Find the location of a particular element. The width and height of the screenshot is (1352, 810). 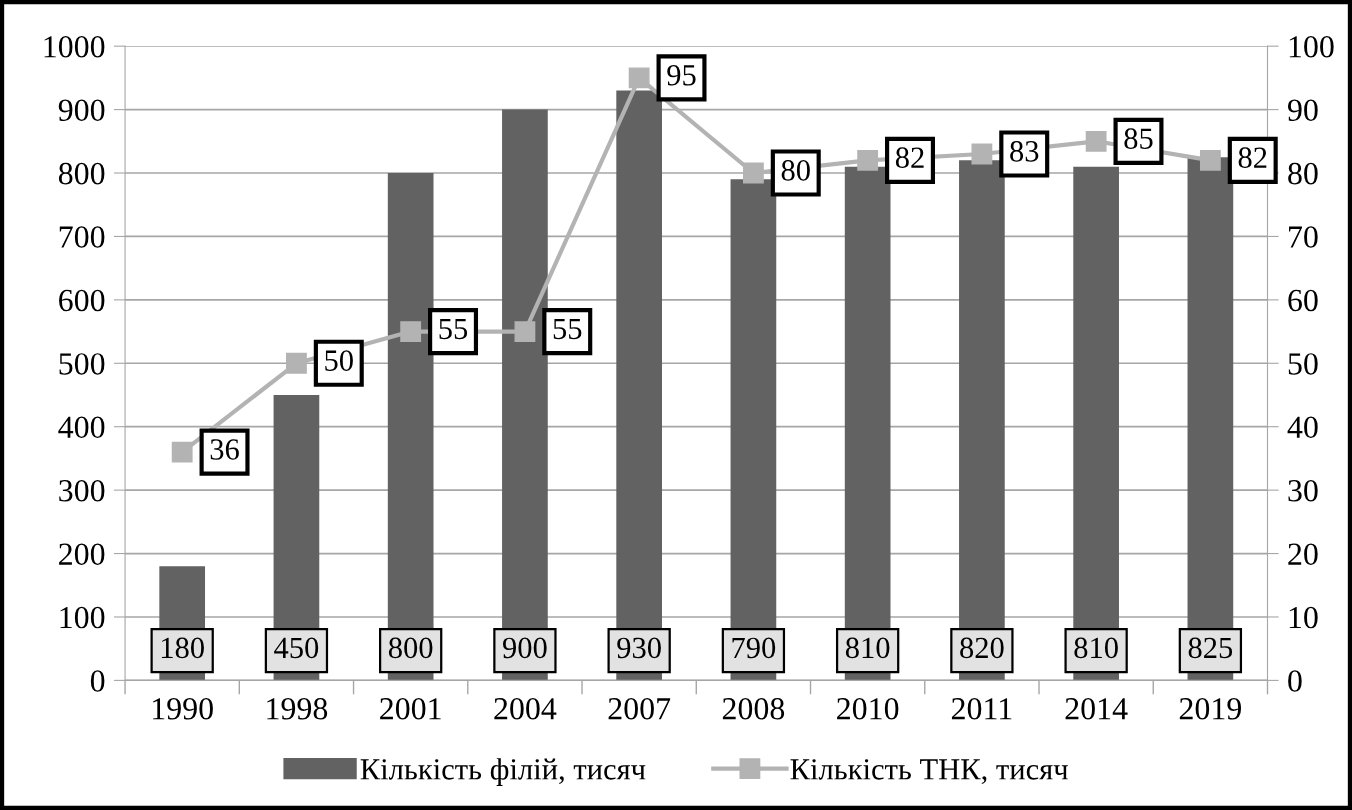

legend-label: Кількість філій, тисяч is located at coordinates (503, 772).